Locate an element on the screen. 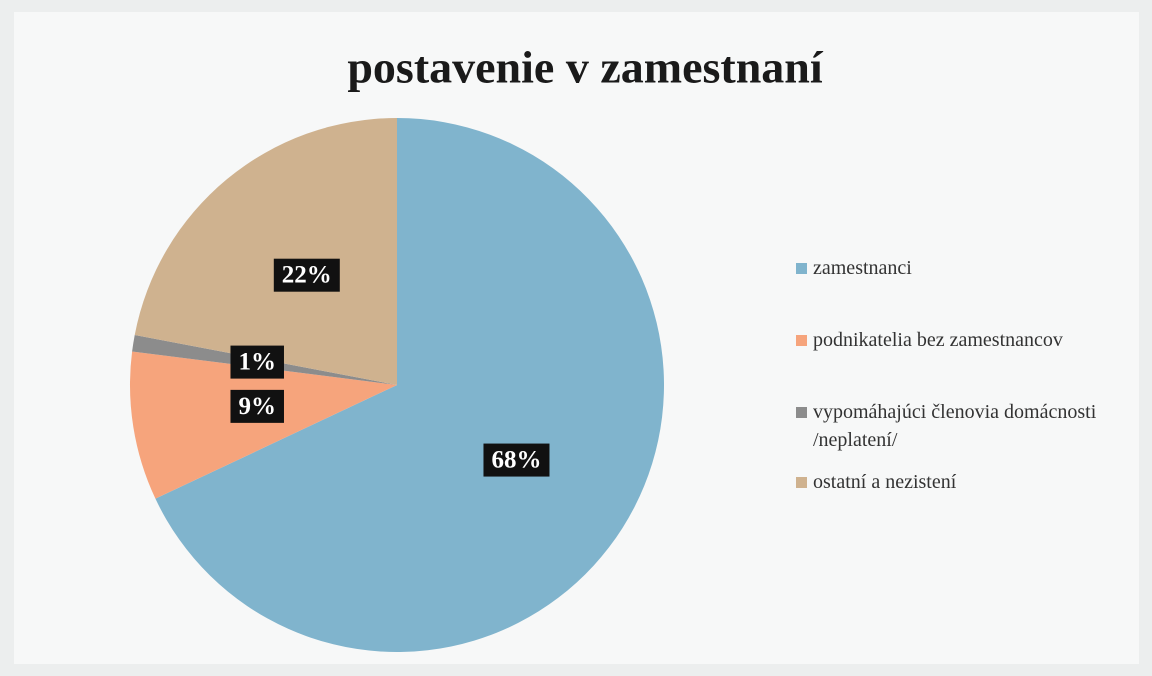  legend-item: podnikatelia bez zamestnancov is located at coordinates (971, 340).